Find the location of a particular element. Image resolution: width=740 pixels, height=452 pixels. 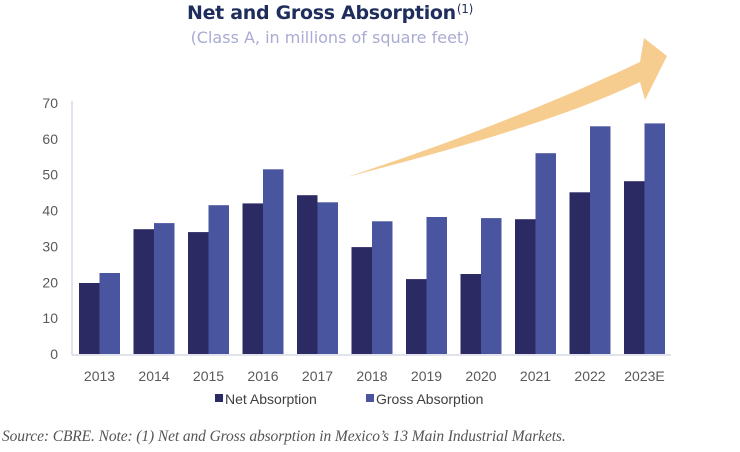

legend-gross-absorption: Gross Absorption is located at coordinates (424, 399).